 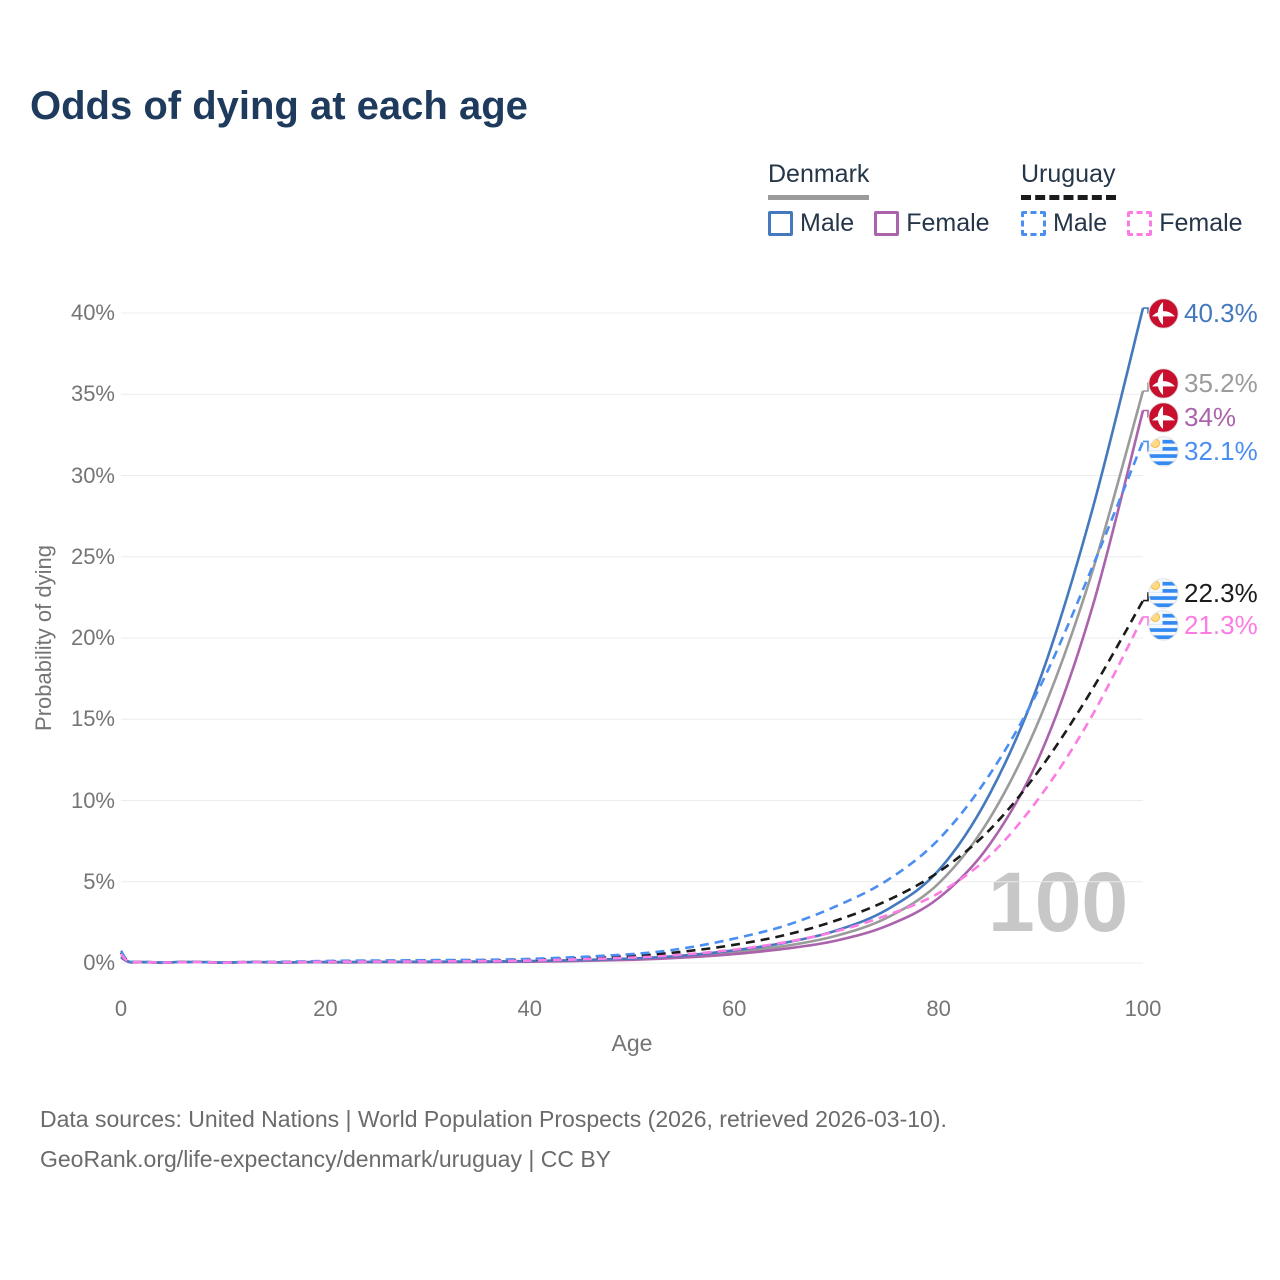 What do you see at coordinates (92, 719) in the screenshot?
I see `y-tick-15%: 15%` at bounding box center [92, 719].